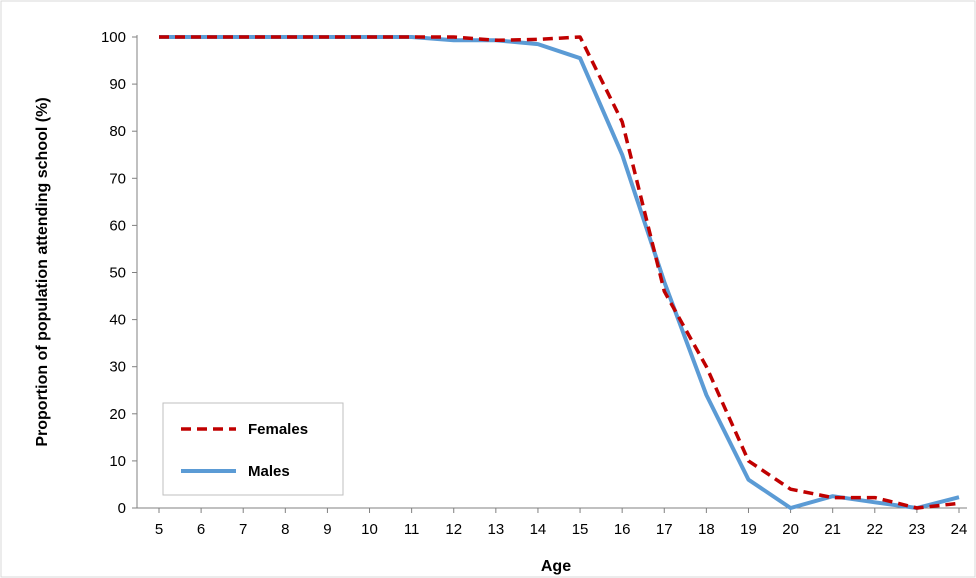 Image resolution: width=976 pixels, height=578 pixels. Describe the element at coordinates (538, 529) in the screenshot. I see `x-tick-label: 14` at that location.